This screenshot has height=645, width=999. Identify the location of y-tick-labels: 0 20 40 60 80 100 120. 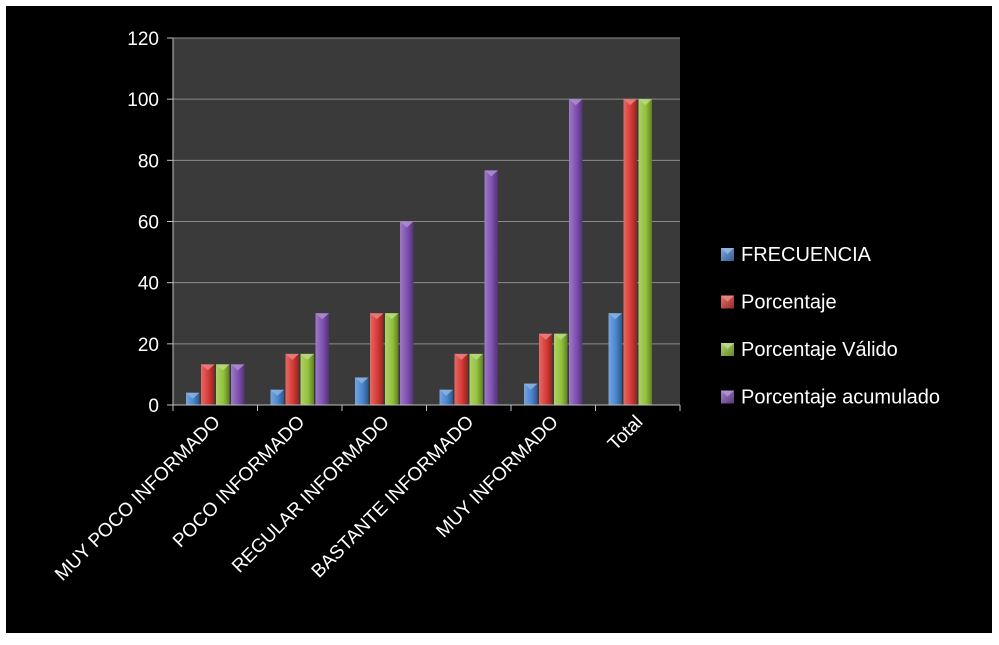
(150, 223).